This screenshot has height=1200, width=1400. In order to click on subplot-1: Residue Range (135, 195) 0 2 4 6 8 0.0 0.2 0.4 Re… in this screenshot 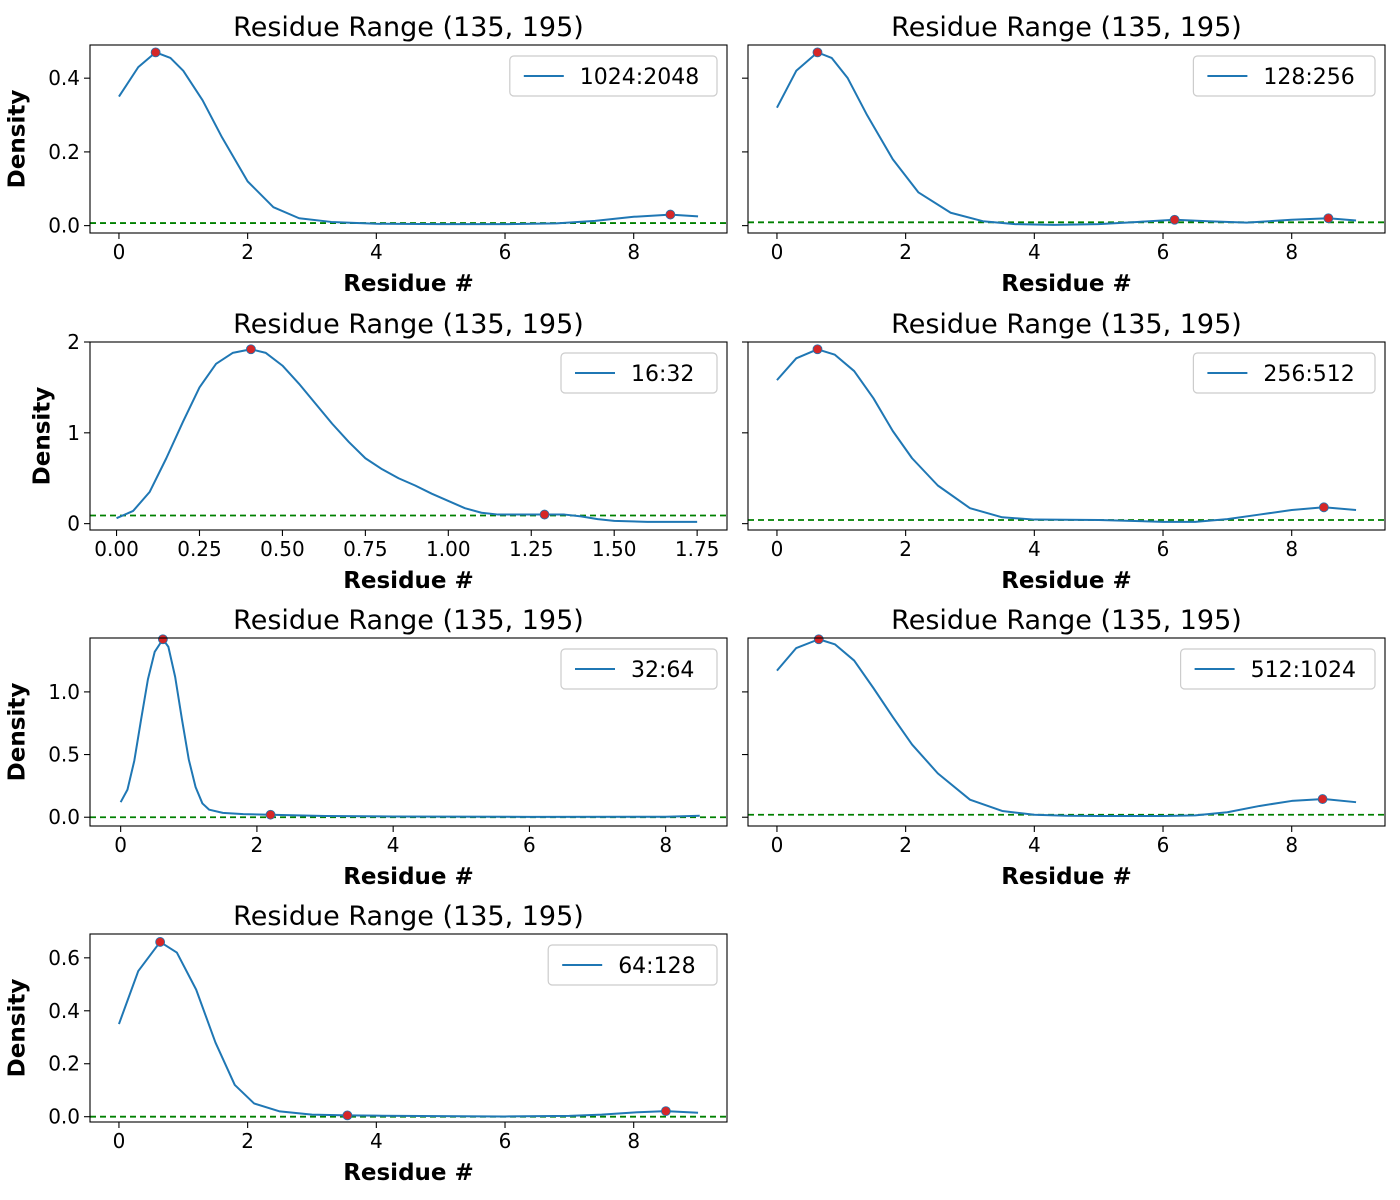, I will do `click(366, 154)`.